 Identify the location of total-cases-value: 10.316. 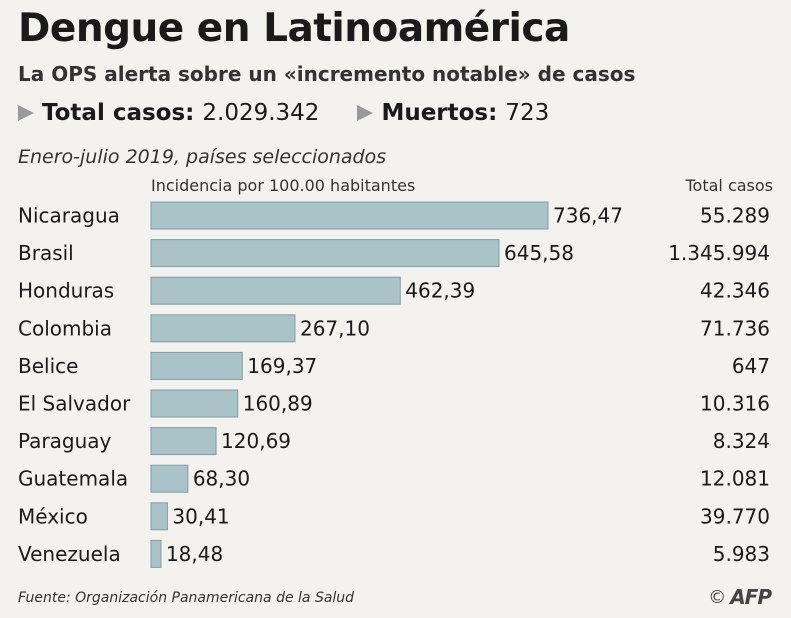
(735, 404).